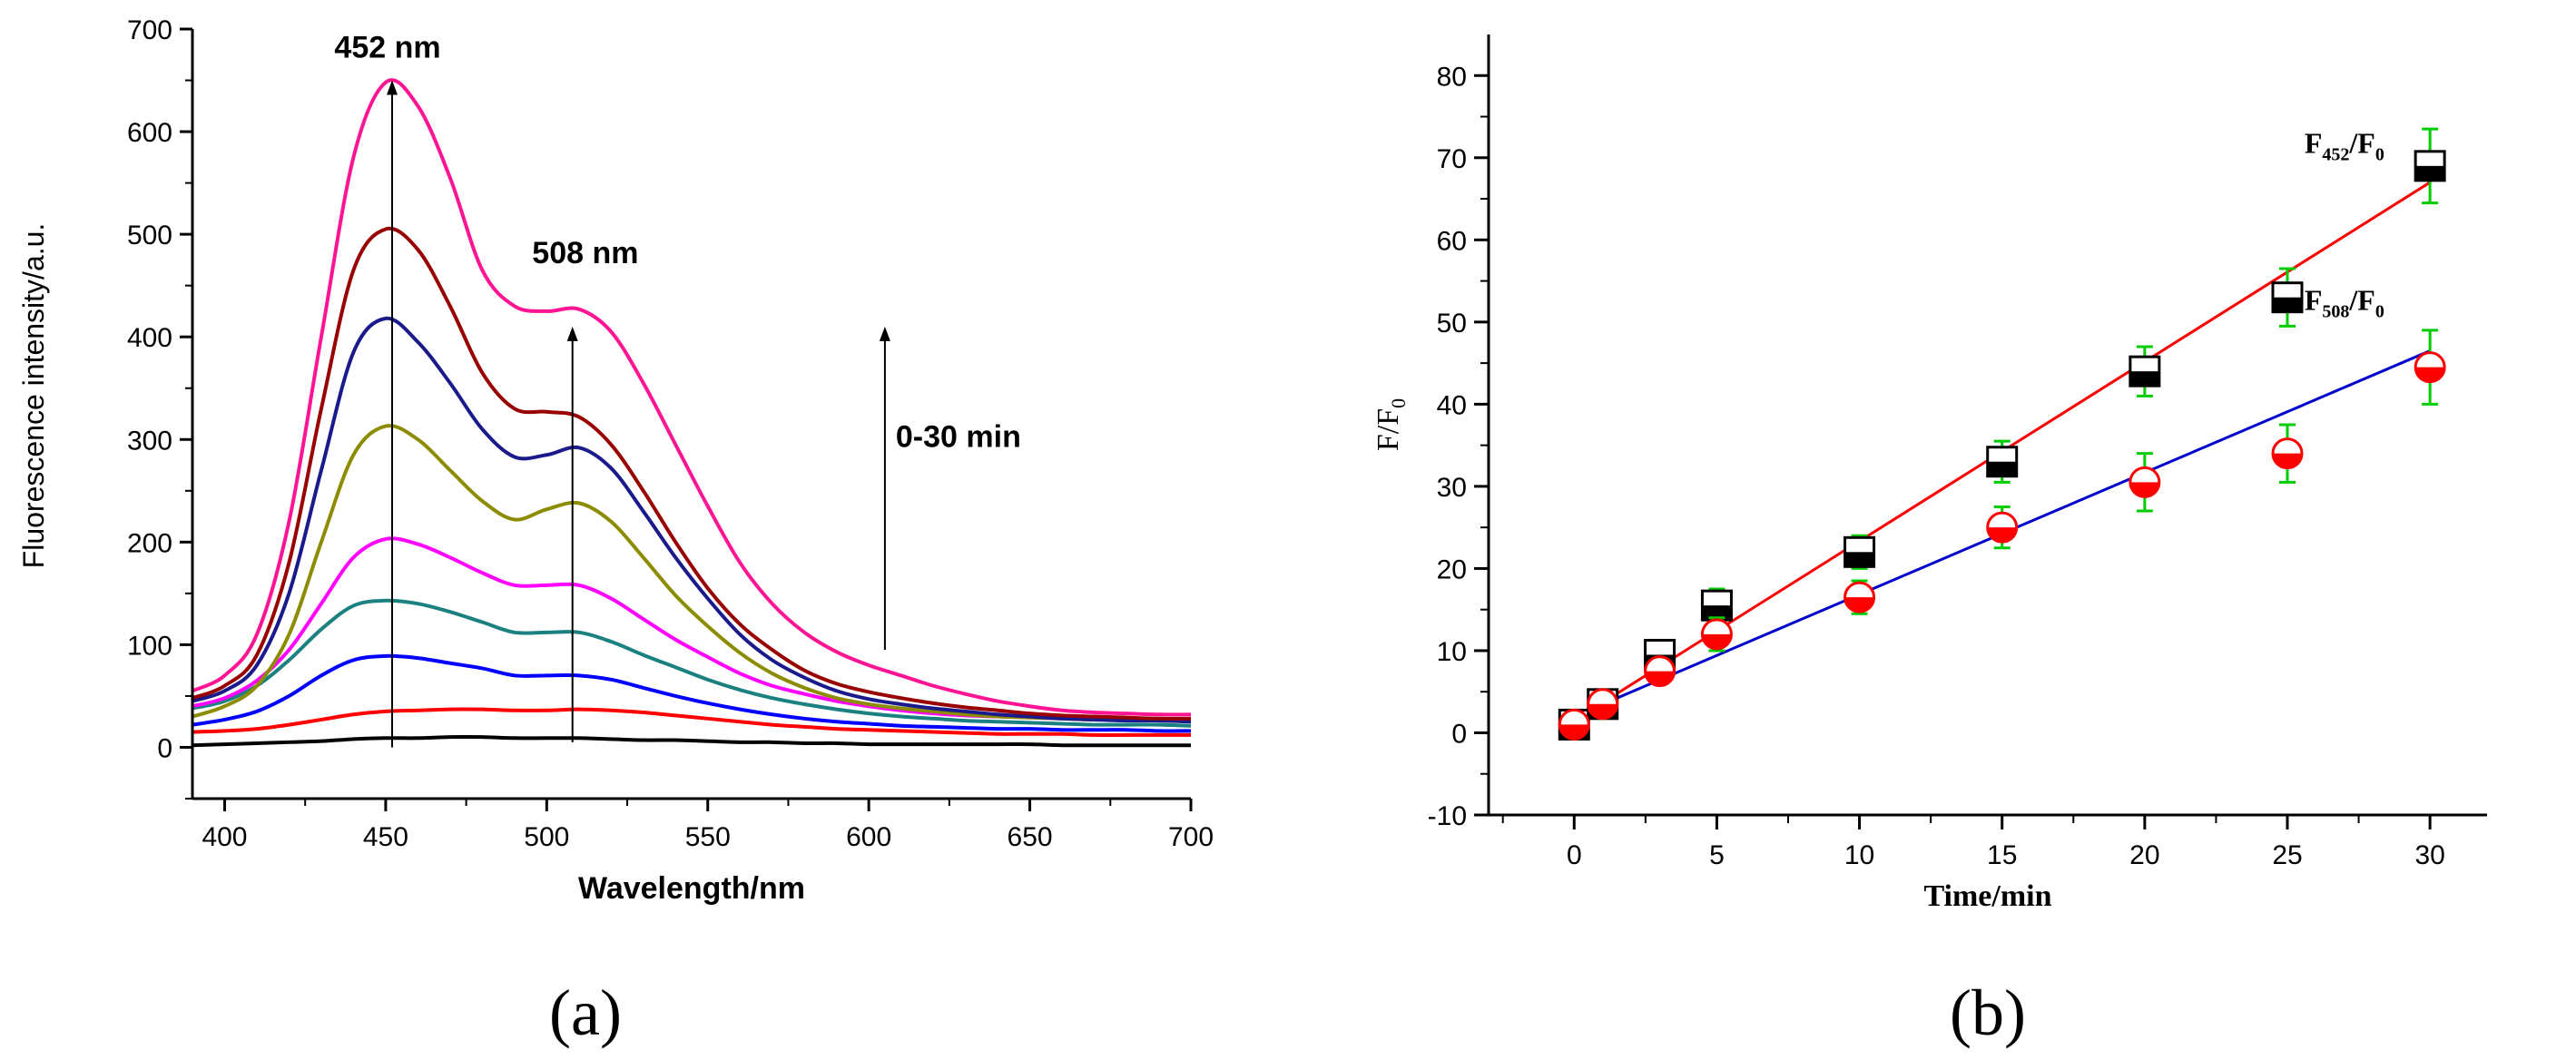 The image size is (2576, 1060). What do you see at coordinates (2335, 154) in the screenshot?
I see `series-label-sub: 452` at bounding box center [2335, 154].